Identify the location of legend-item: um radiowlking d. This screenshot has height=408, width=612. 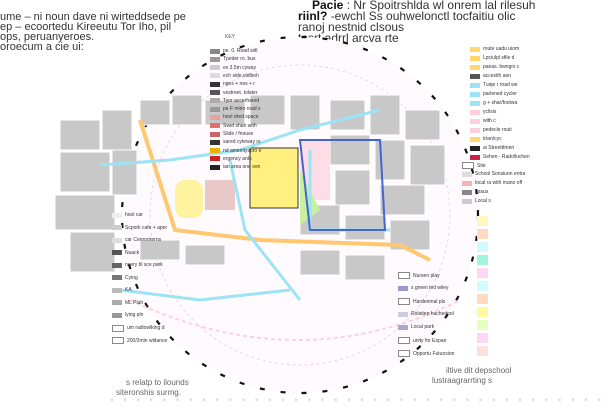
(138, 328).